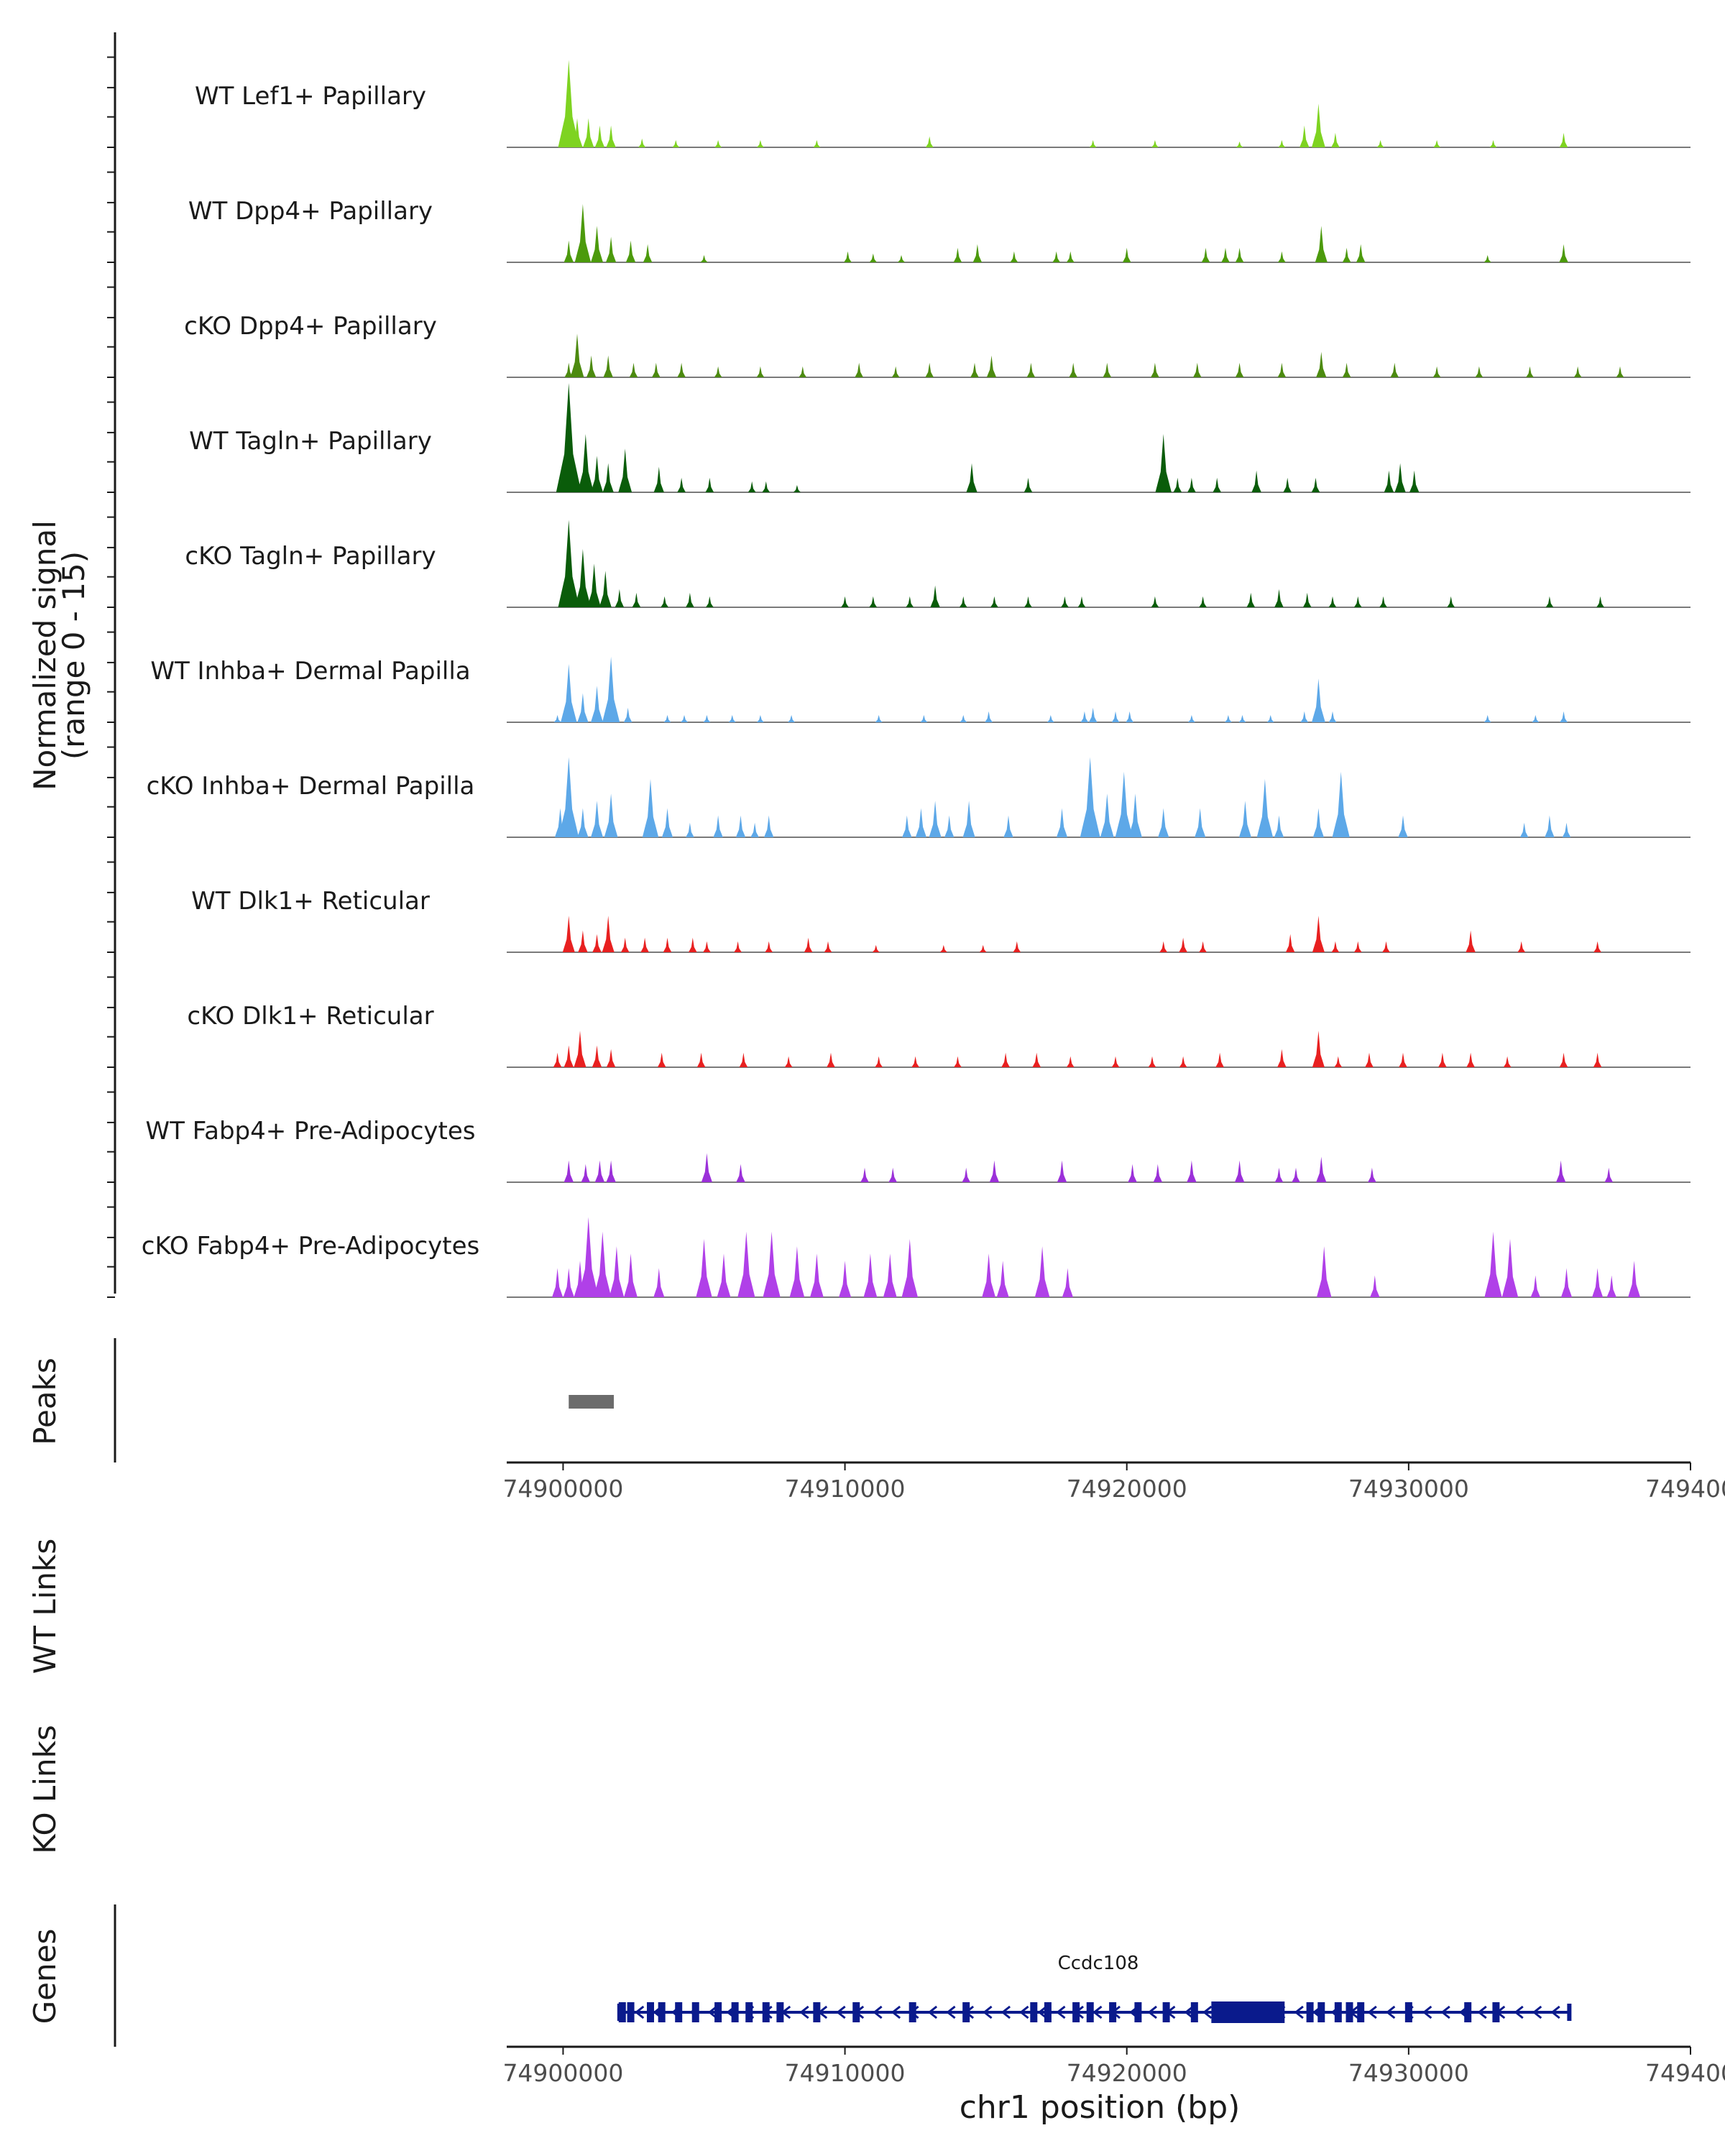 The height and width of the screenshot is (2156, 1725). What do you see at coordinates (1113, 2066) in the screenshot?
I see `x-axis-bottom: 74900000 74910000 74920000 74930000 749400` at bounding box center [1113, 2066].